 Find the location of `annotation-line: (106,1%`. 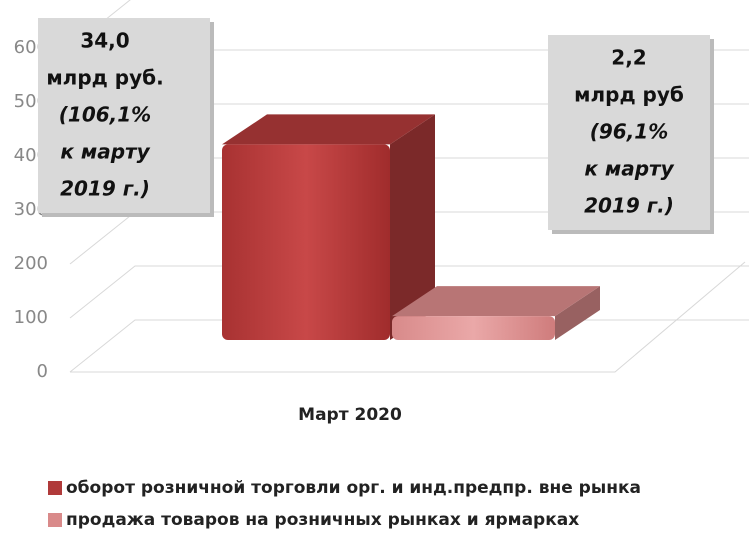

annotation-line: (106,1% is located at coordinates (105, 115).